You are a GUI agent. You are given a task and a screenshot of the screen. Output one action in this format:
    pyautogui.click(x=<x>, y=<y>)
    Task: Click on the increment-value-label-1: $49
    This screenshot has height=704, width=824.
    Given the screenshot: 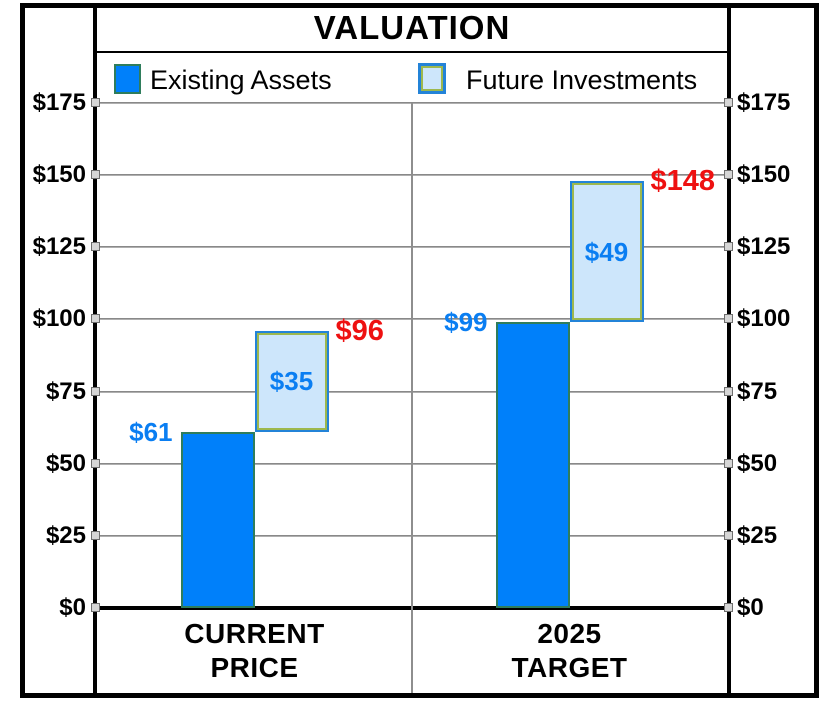 What is the action you would take?
    pyautogui.click(x=606, y=251)
    